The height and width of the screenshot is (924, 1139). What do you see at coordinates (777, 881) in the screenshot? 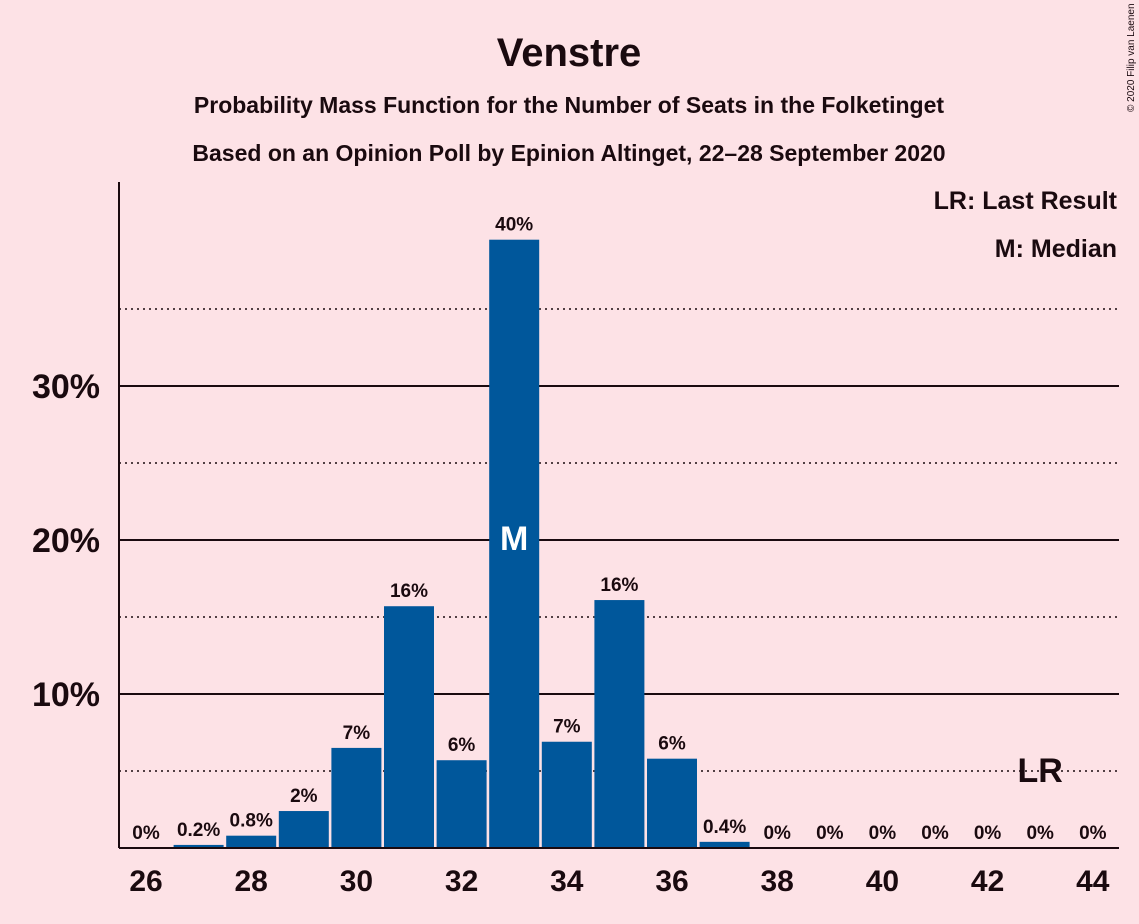
I see `x-tick-label: 38` at bounding box center [777, 881].